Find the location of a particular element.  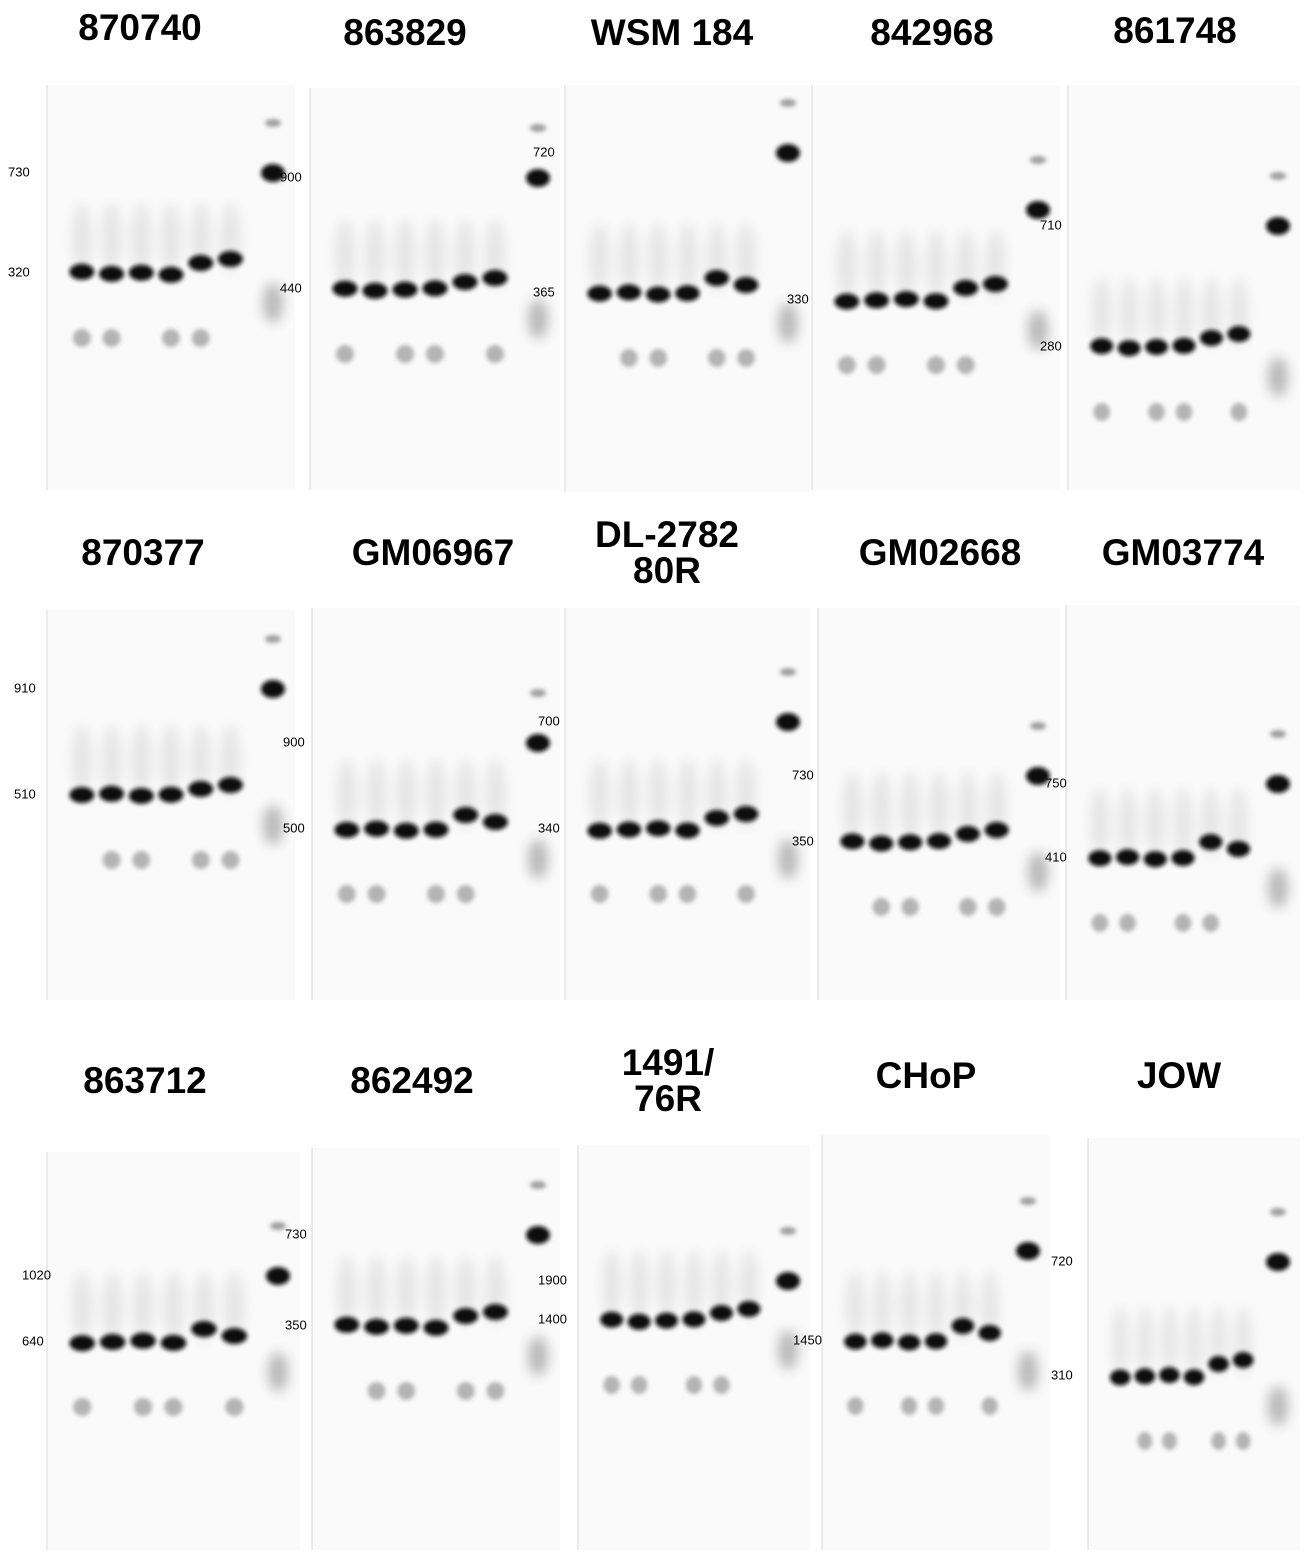

size-label: 280 is located at coordinates (1051, 345).